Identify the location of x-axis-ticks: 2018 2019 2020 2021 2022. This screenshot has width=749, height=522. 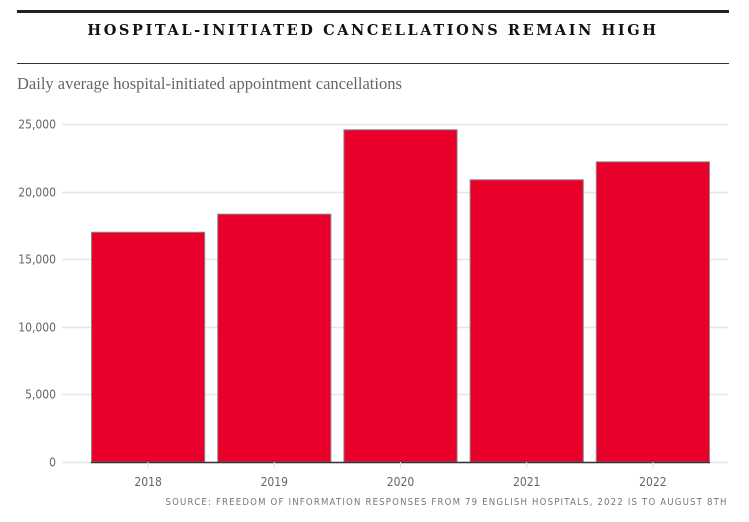
(400, 475).